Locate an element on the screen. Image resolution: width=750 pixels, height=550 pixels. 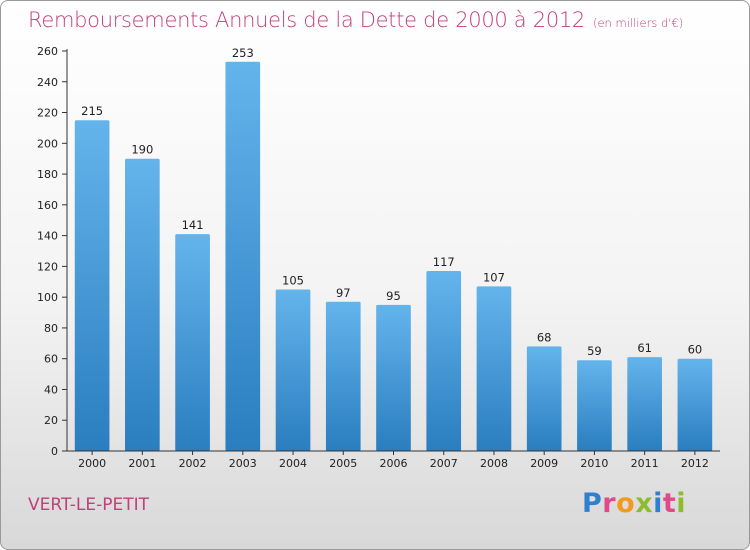
x-tick-label: 2002 is located at coordinates (193, 463).